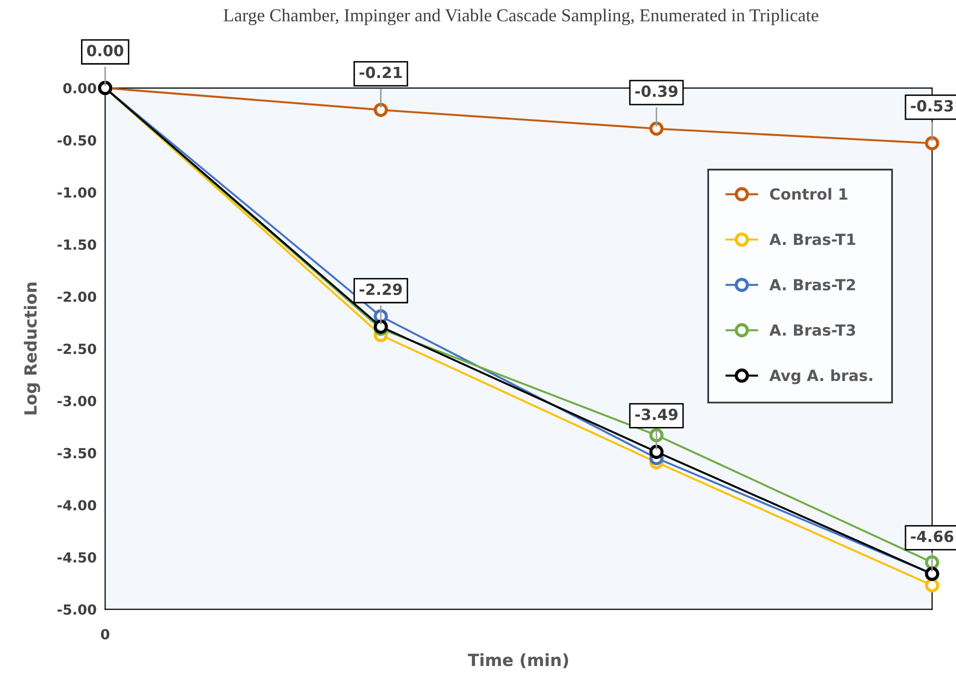  Describe the element at coordinates (812, 284) in the screenshot. I see `legend-label: A. Bras-T2` at that location.